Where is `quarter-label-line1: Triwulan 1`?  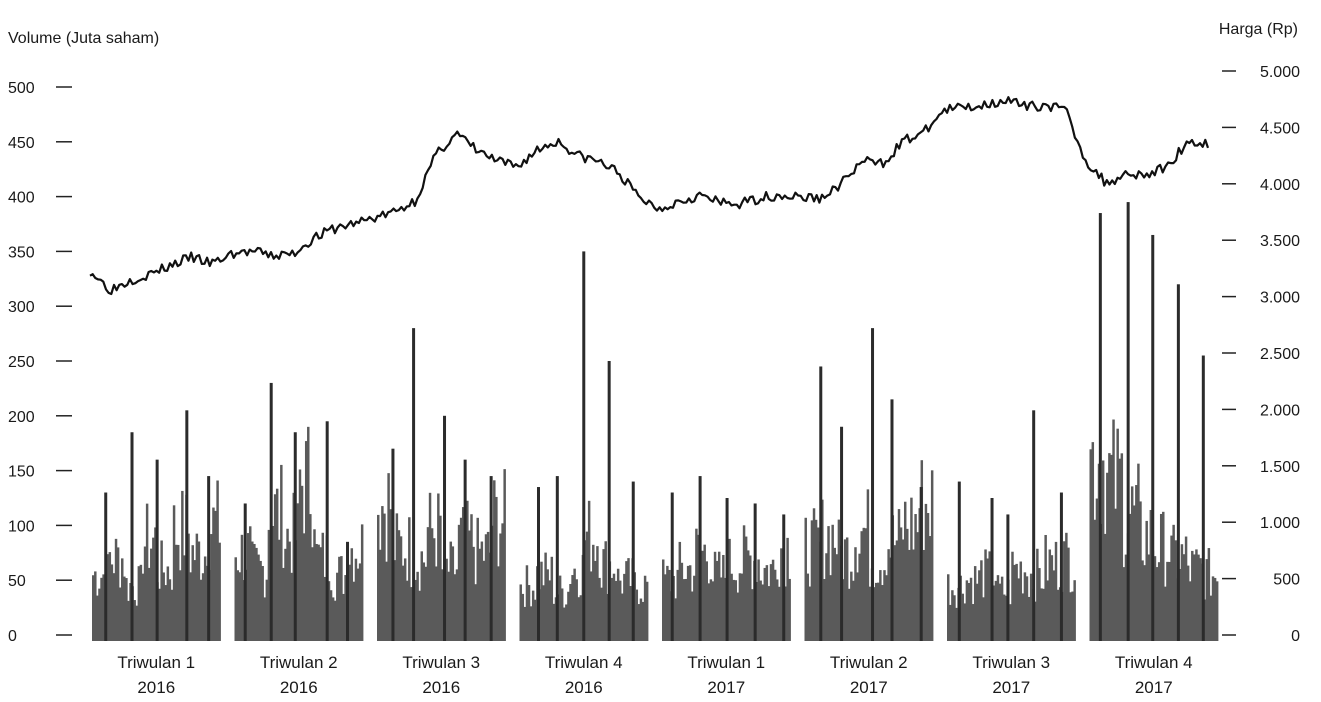 quarter-label-line1: Triwulan 1 is located at coordinates (156, 662).